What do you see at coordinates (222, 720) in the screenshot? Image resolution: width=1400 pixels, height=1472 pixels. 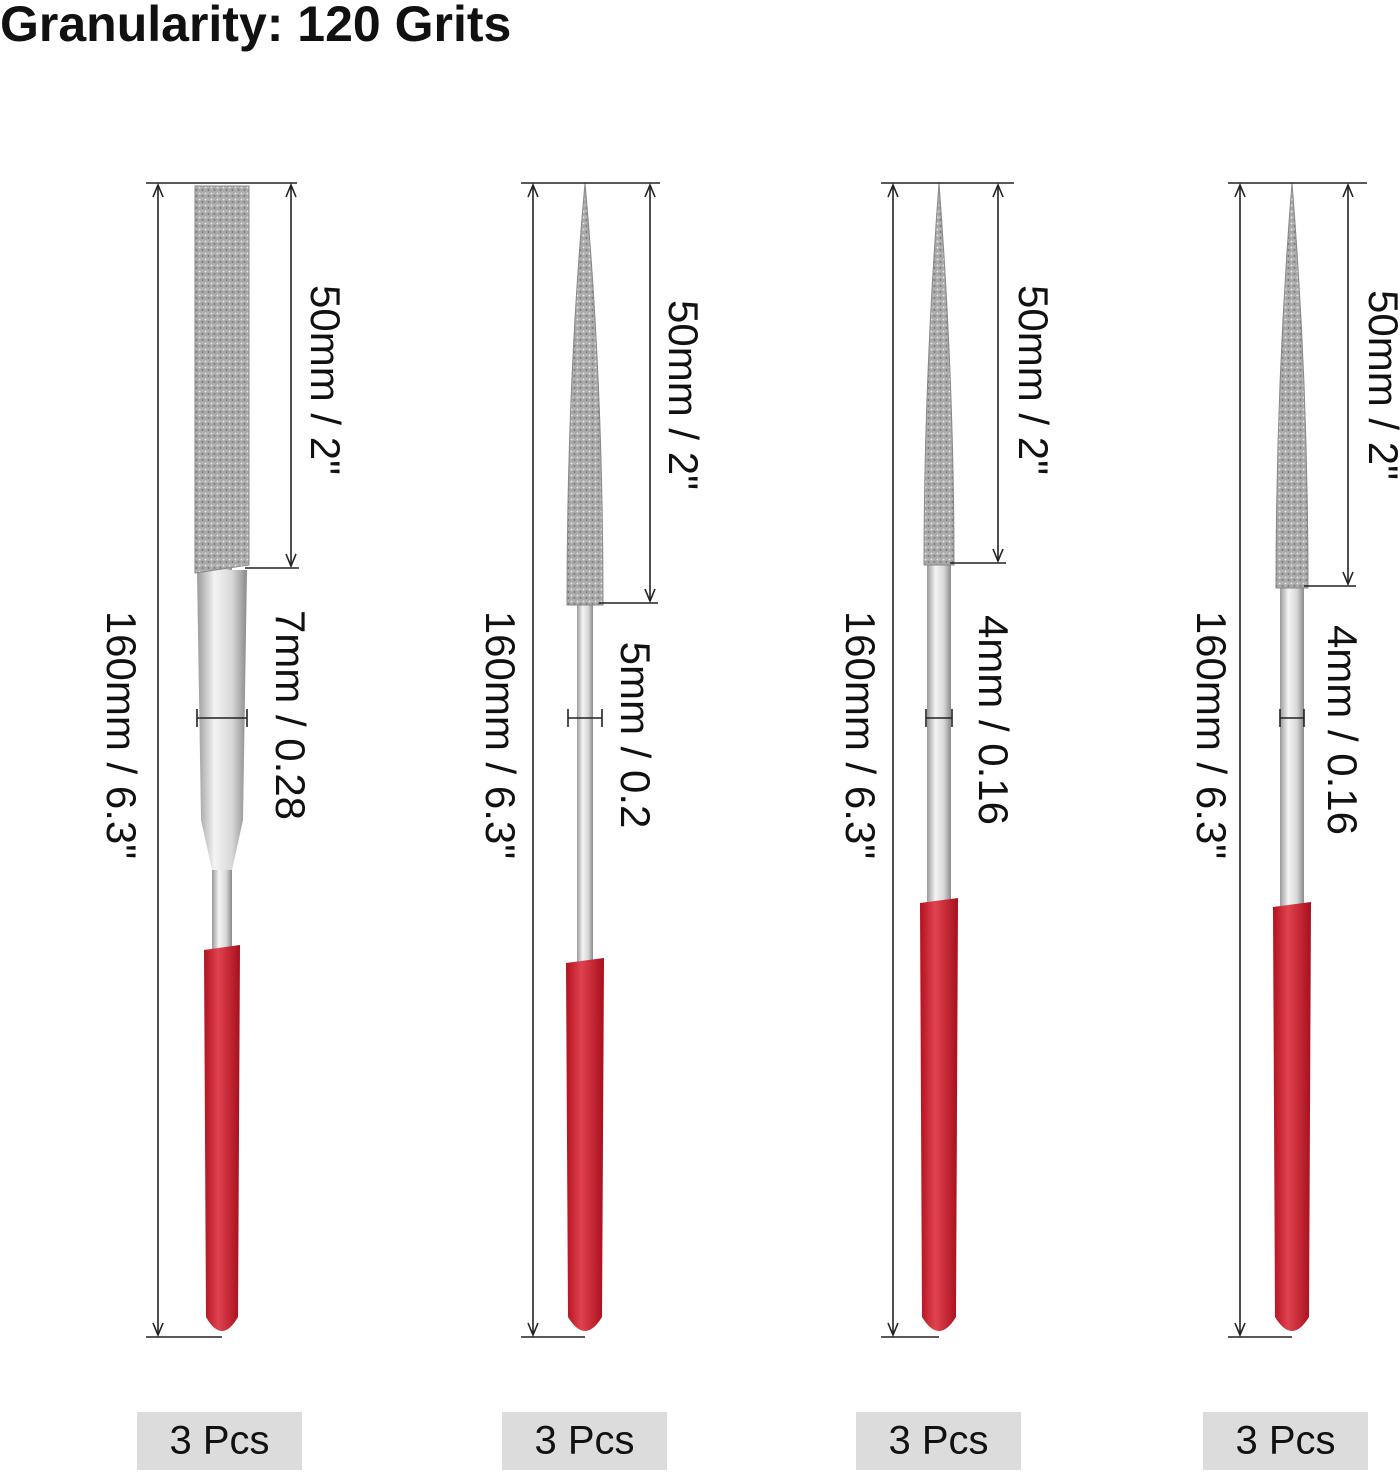 I see `tang` at bounding box center [222, 720].